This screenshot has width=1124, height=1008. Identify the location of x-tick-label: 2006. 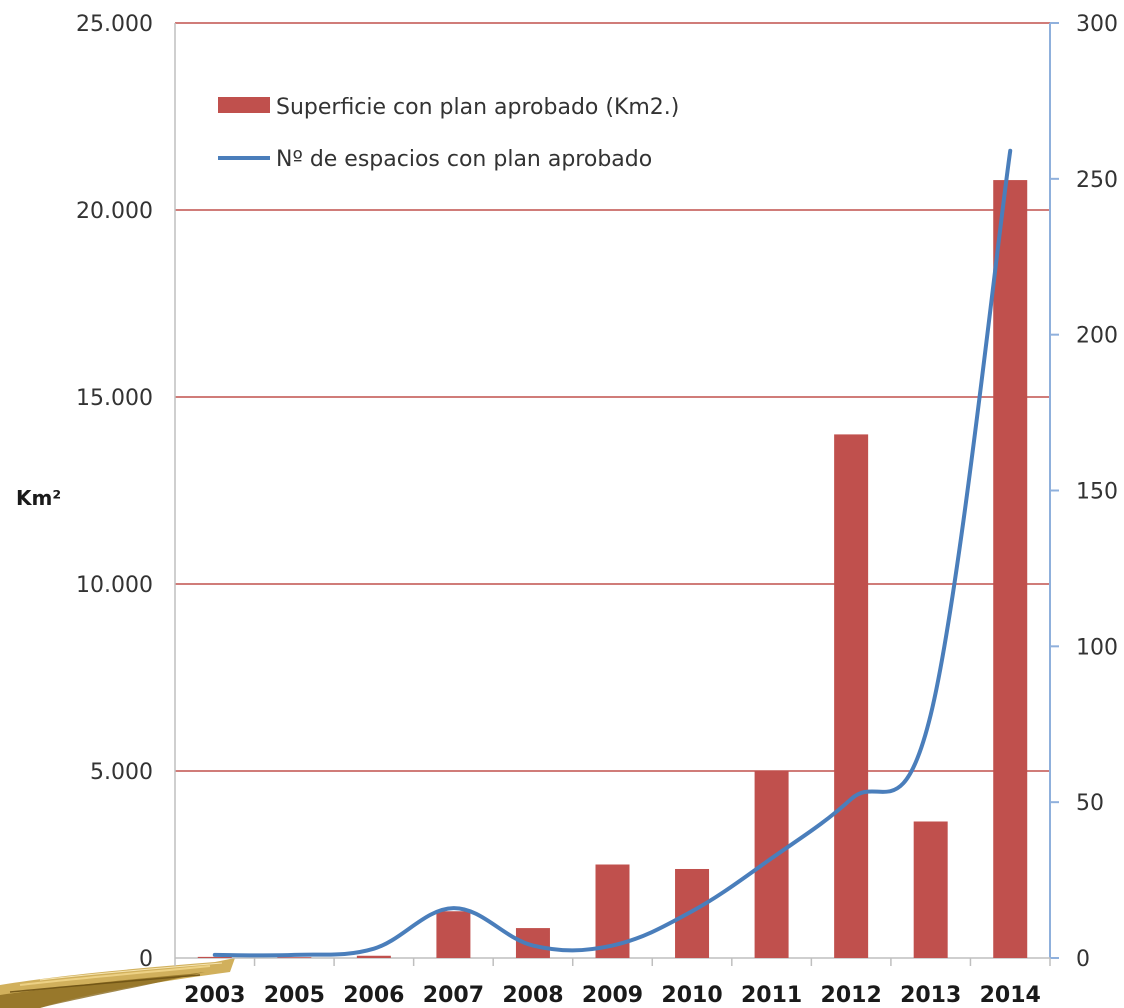
(373, 995).